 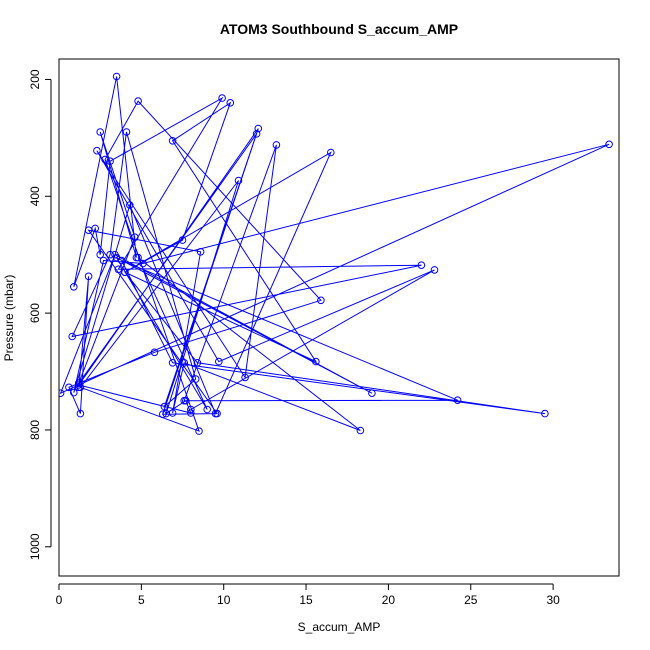 What do you see at coordinates (389, 600) in the screenshot?
I see `x-tick-label: 20` at bounding box center [389, 600].